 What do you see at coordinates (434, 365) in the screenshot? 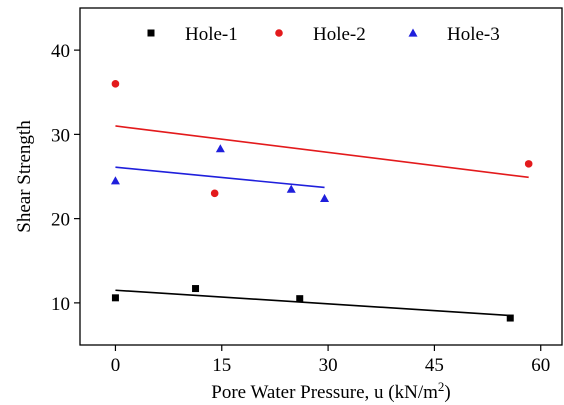
I see `x-tick-label: 45` at bounding box center [434, 365].